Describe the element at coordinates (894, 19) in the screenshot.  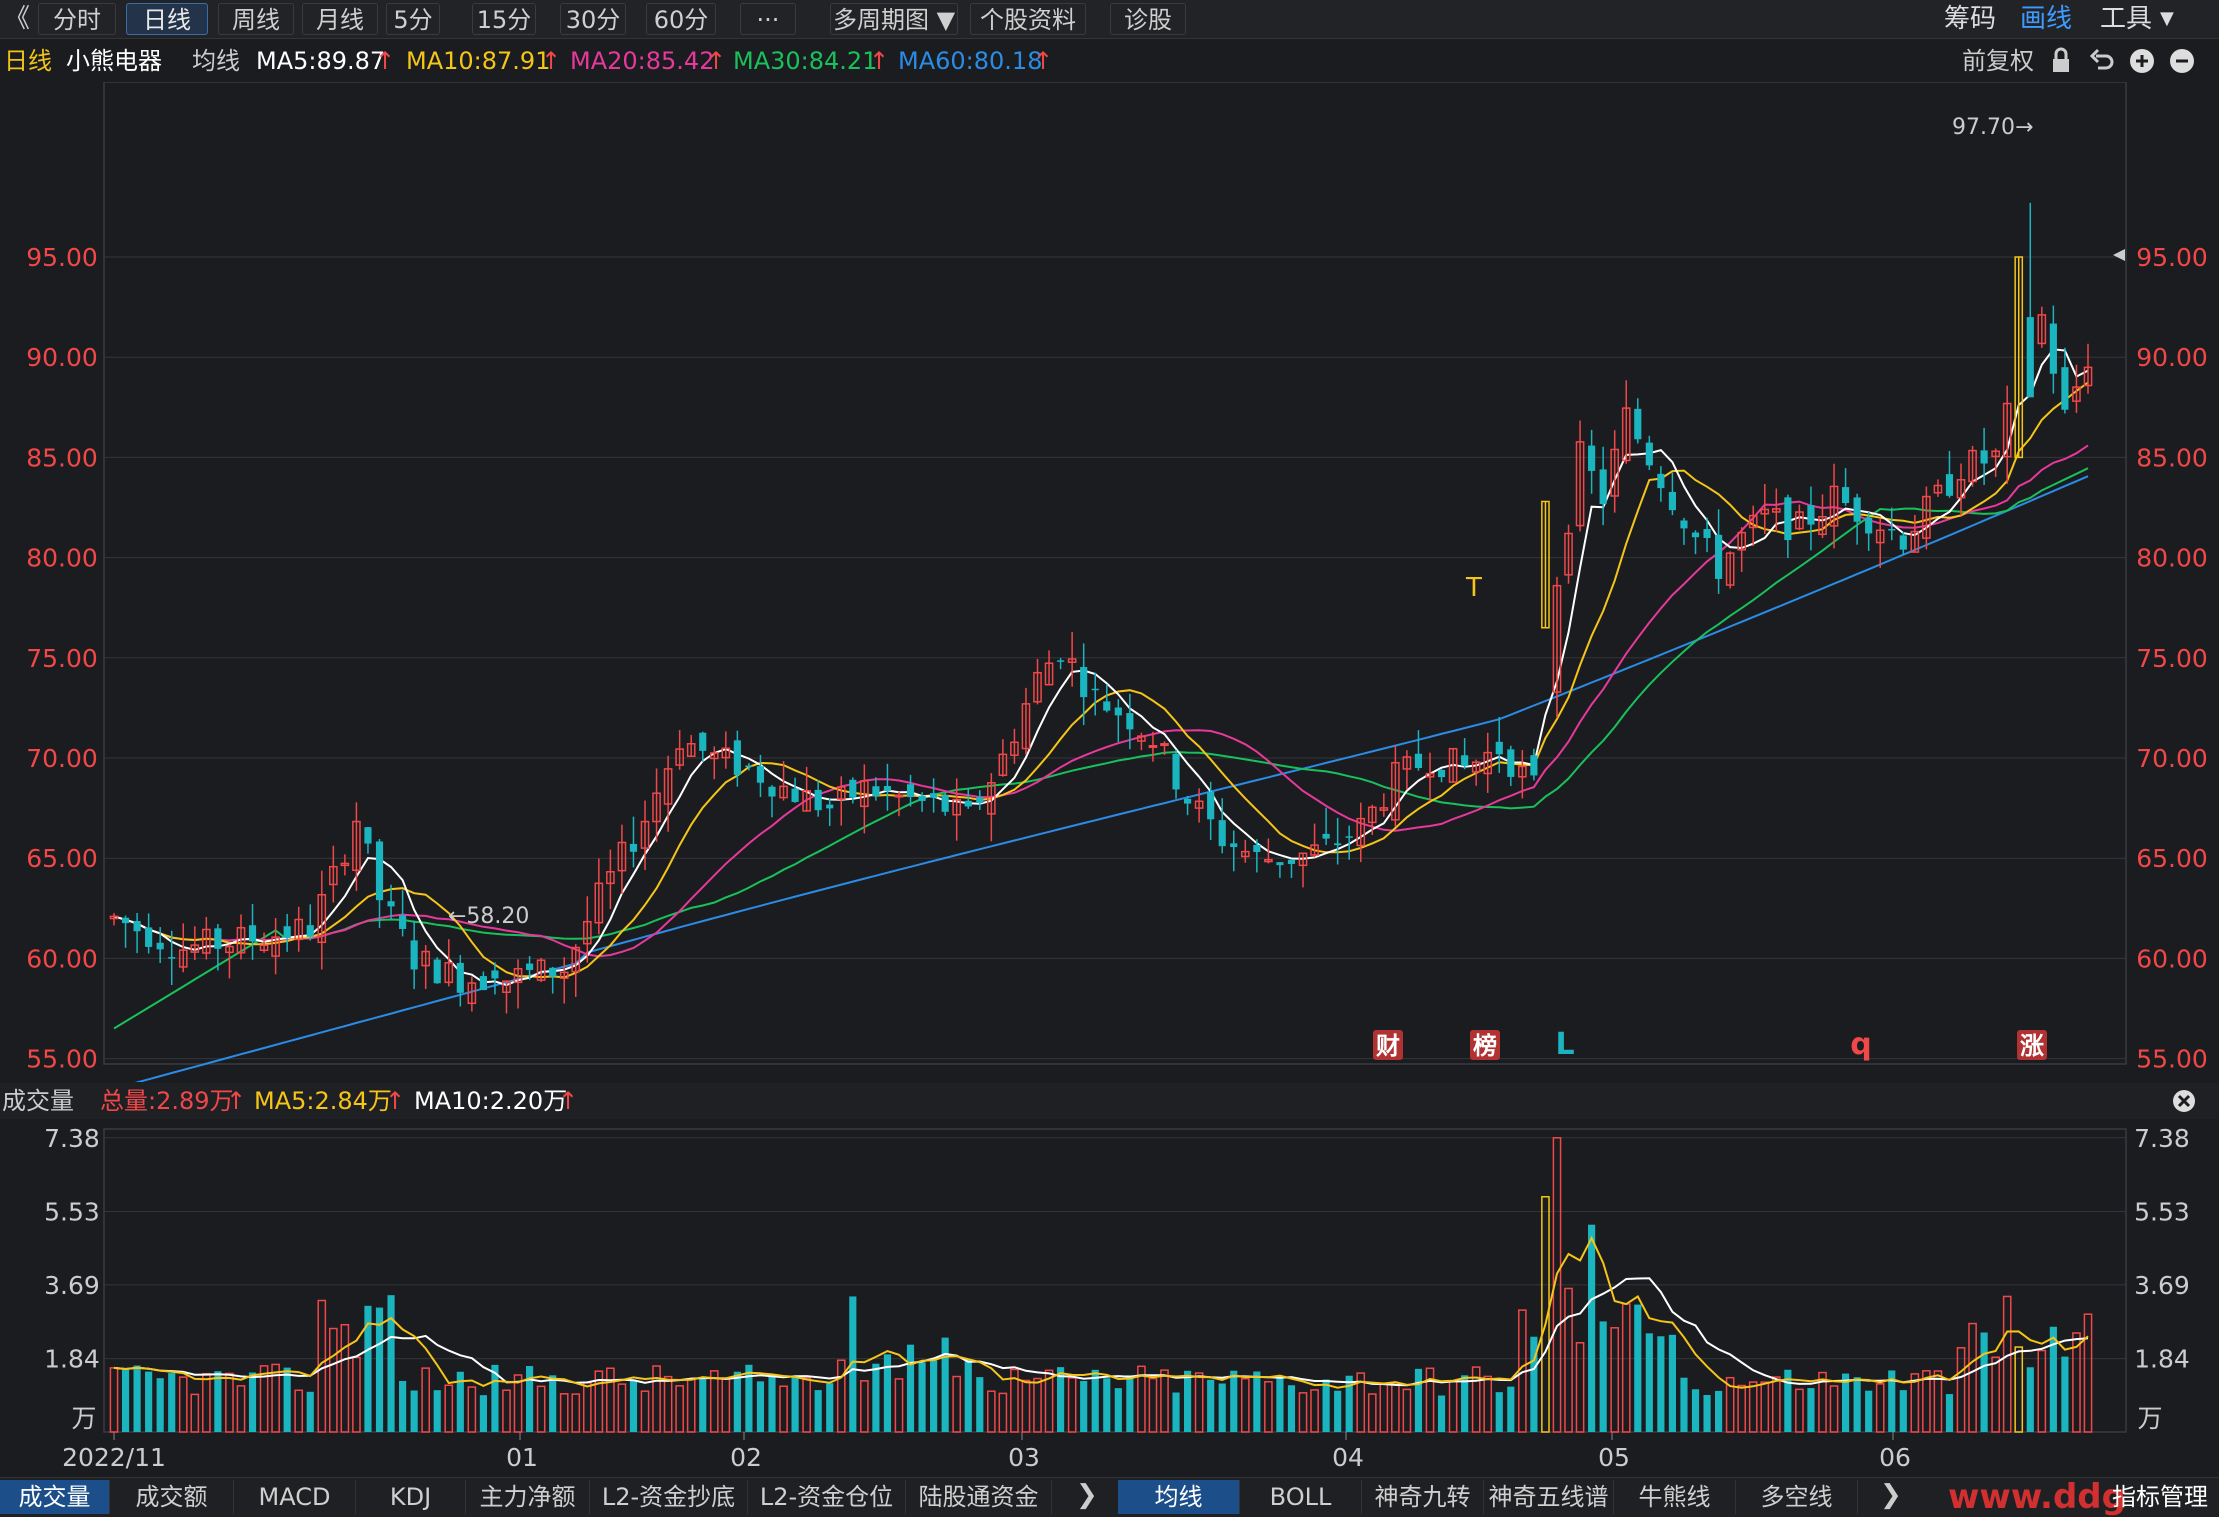
I see `tab-9: 多周期图 ▼` at that location.